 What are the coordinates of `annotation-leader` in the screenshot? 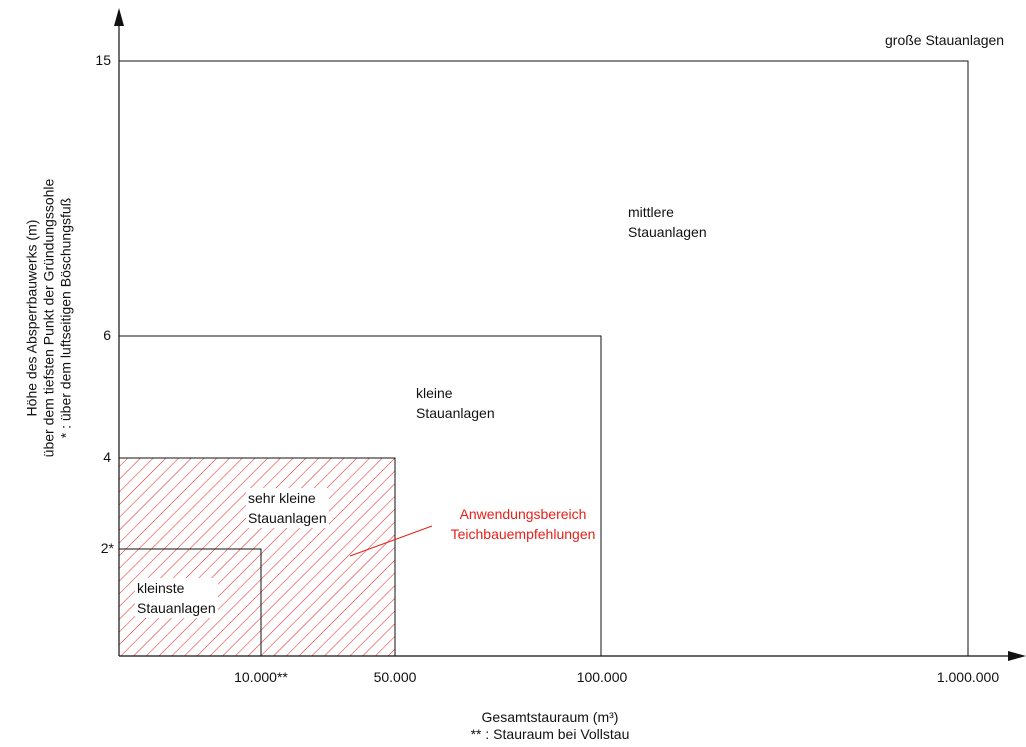 It's located at (391, 541).